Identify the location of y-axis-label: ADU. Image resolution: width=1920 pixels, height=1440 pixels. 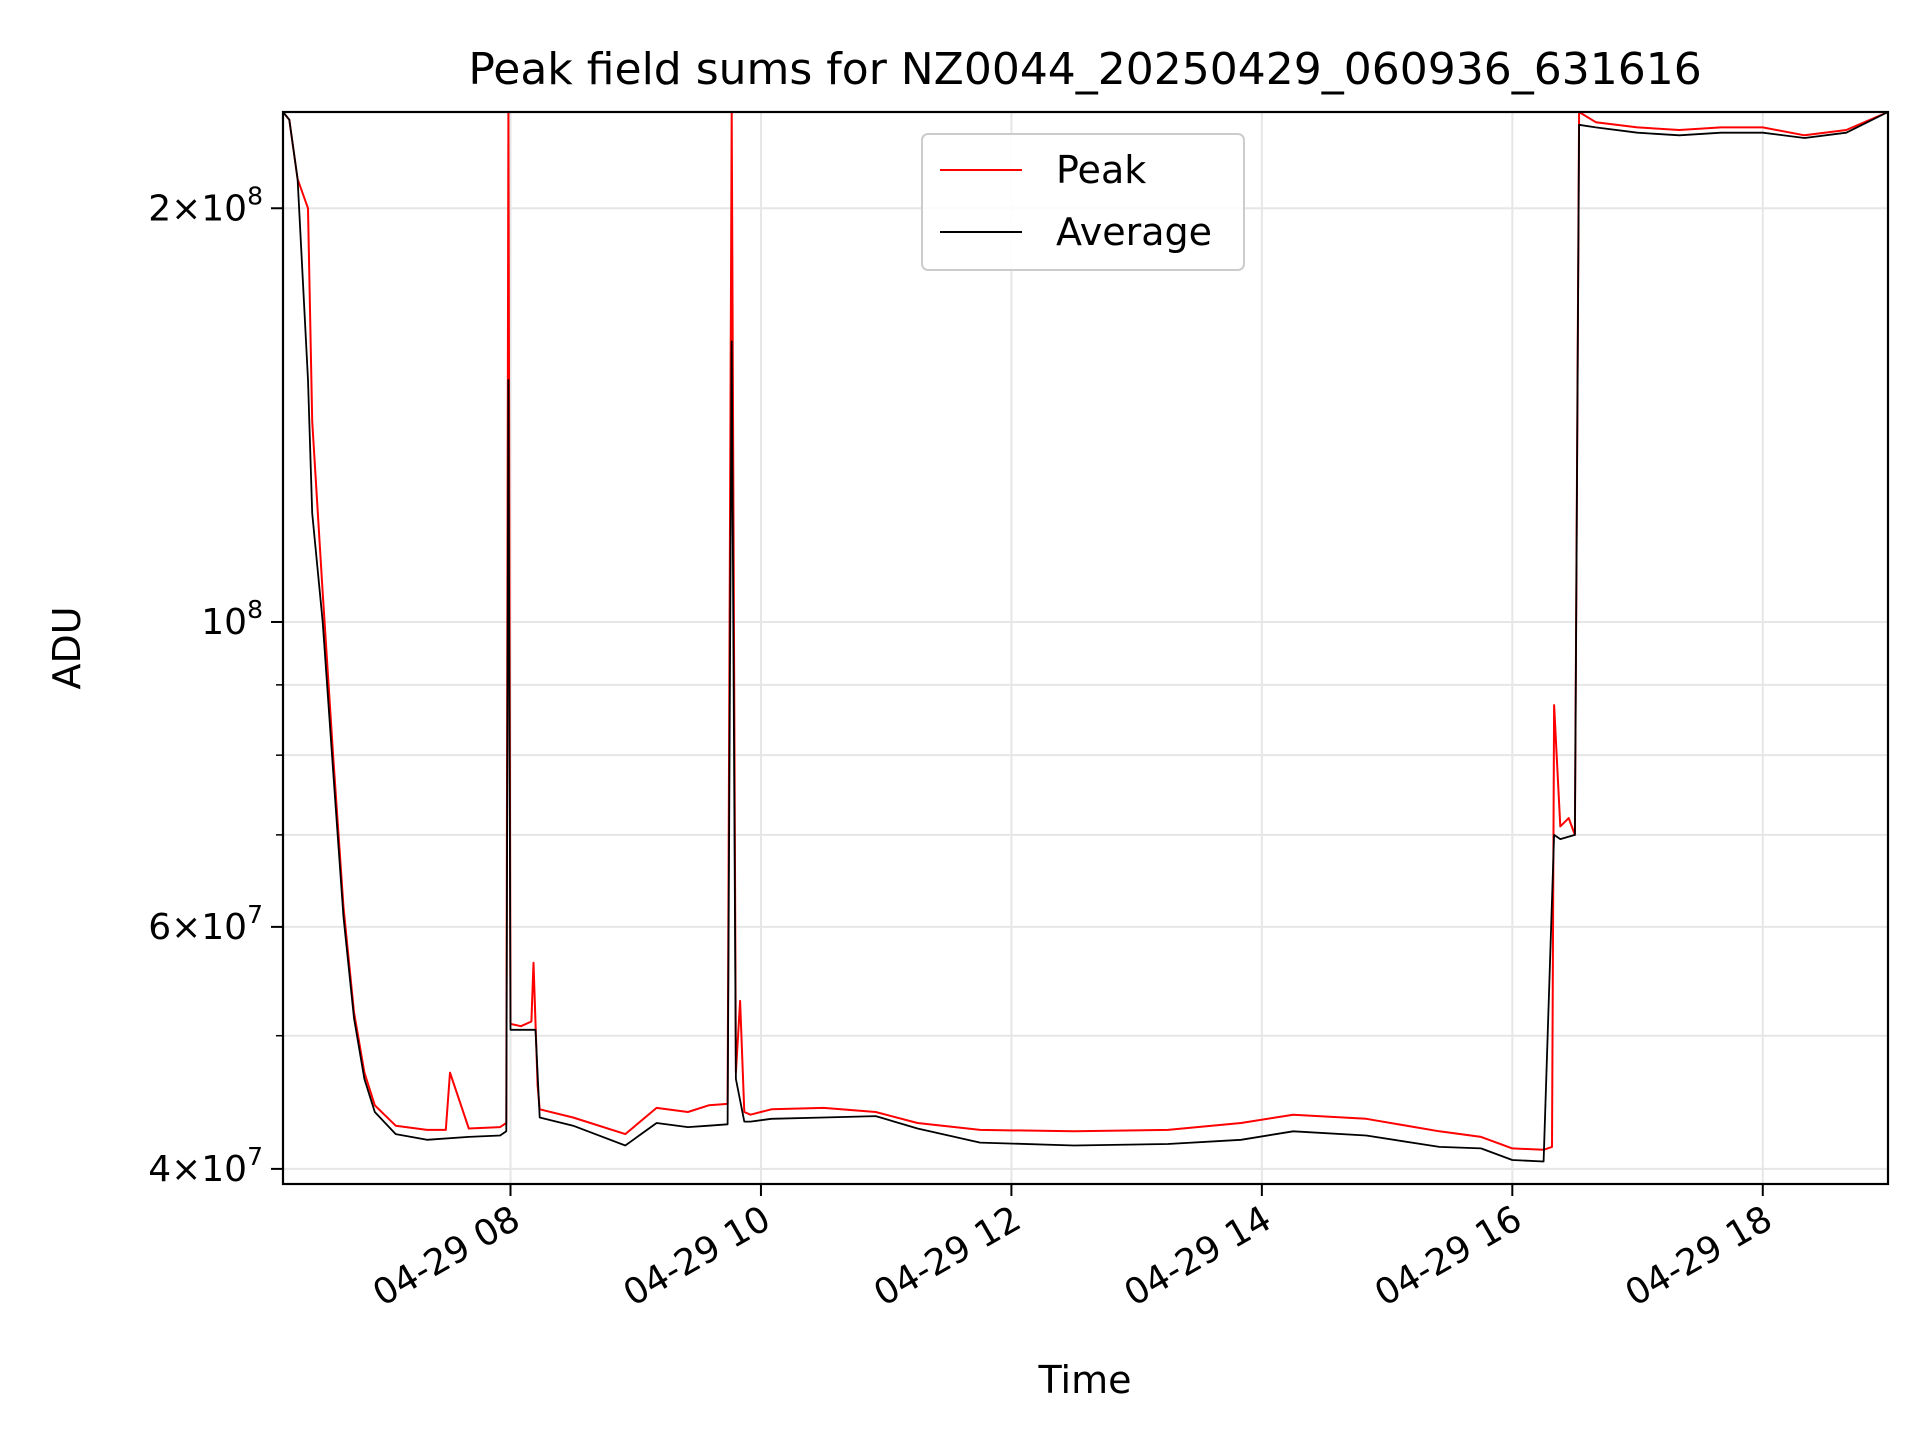
(67, 647).